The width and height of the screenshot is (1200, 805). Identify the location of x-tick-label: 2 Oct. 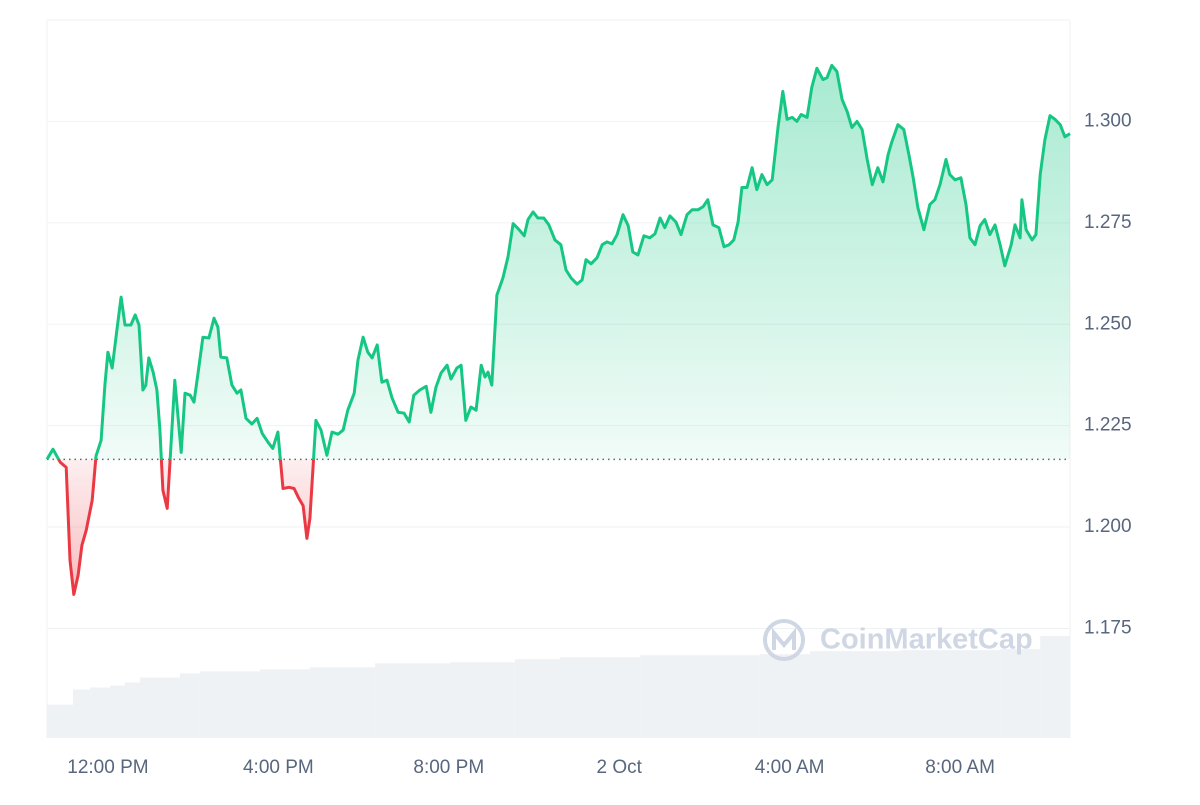
(620, 767).